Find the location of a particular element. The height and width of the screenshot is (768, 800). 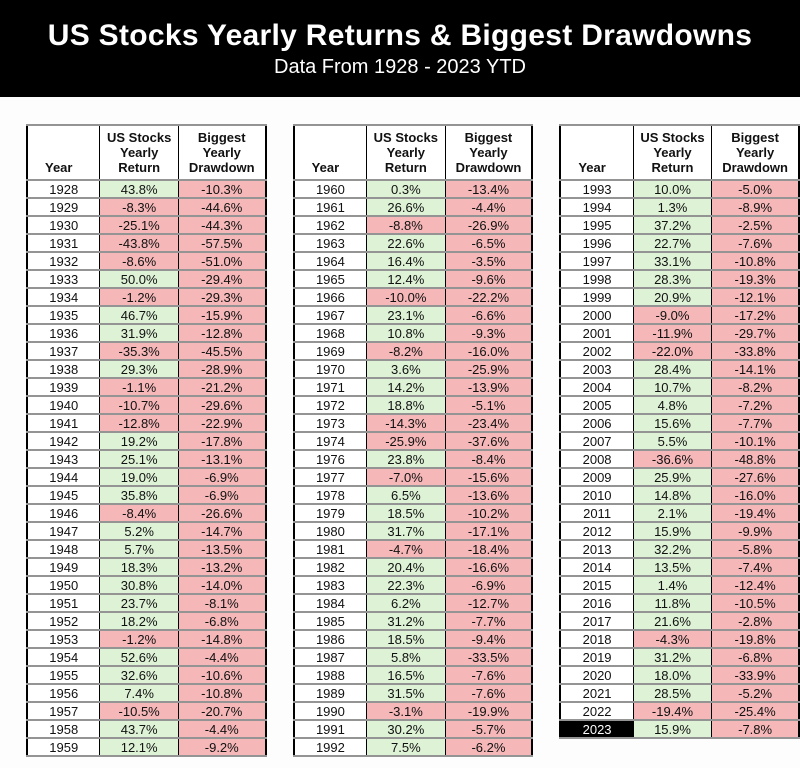

table-row: 2019 31.2% -6.8% is located at coordinates (679, 657).